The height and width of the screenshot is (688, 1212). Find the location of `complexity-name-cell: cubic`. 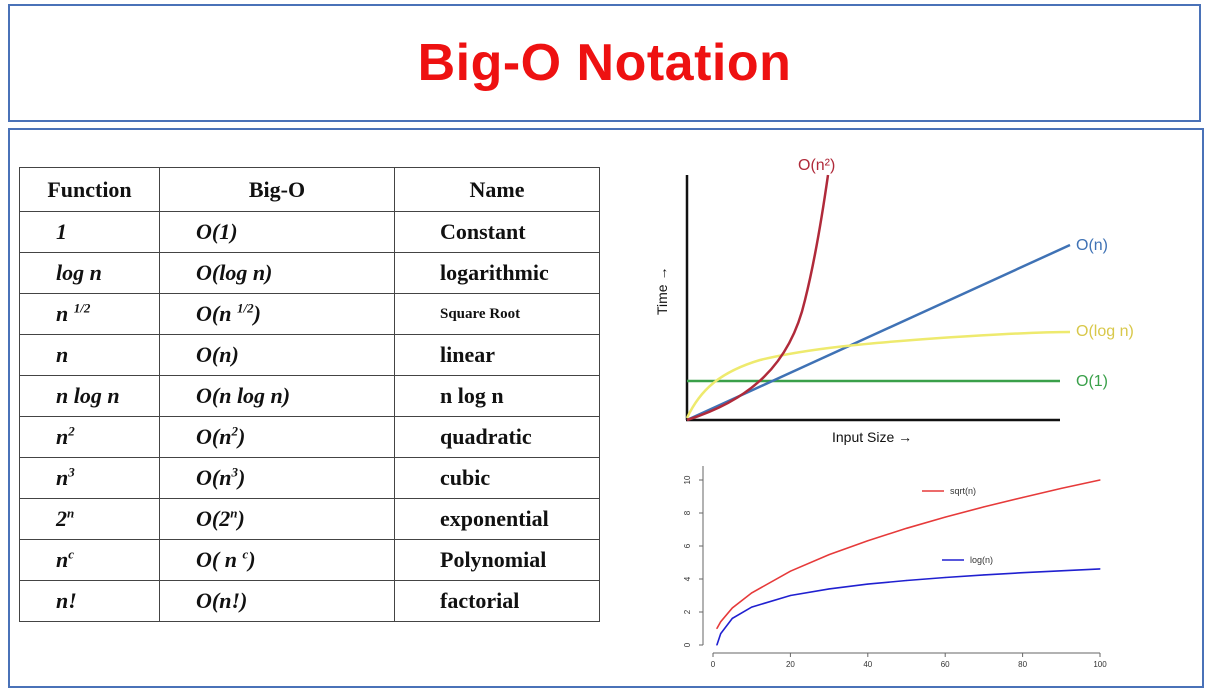

complexity-name-cell: cubic is located at coordinates (497, 478).